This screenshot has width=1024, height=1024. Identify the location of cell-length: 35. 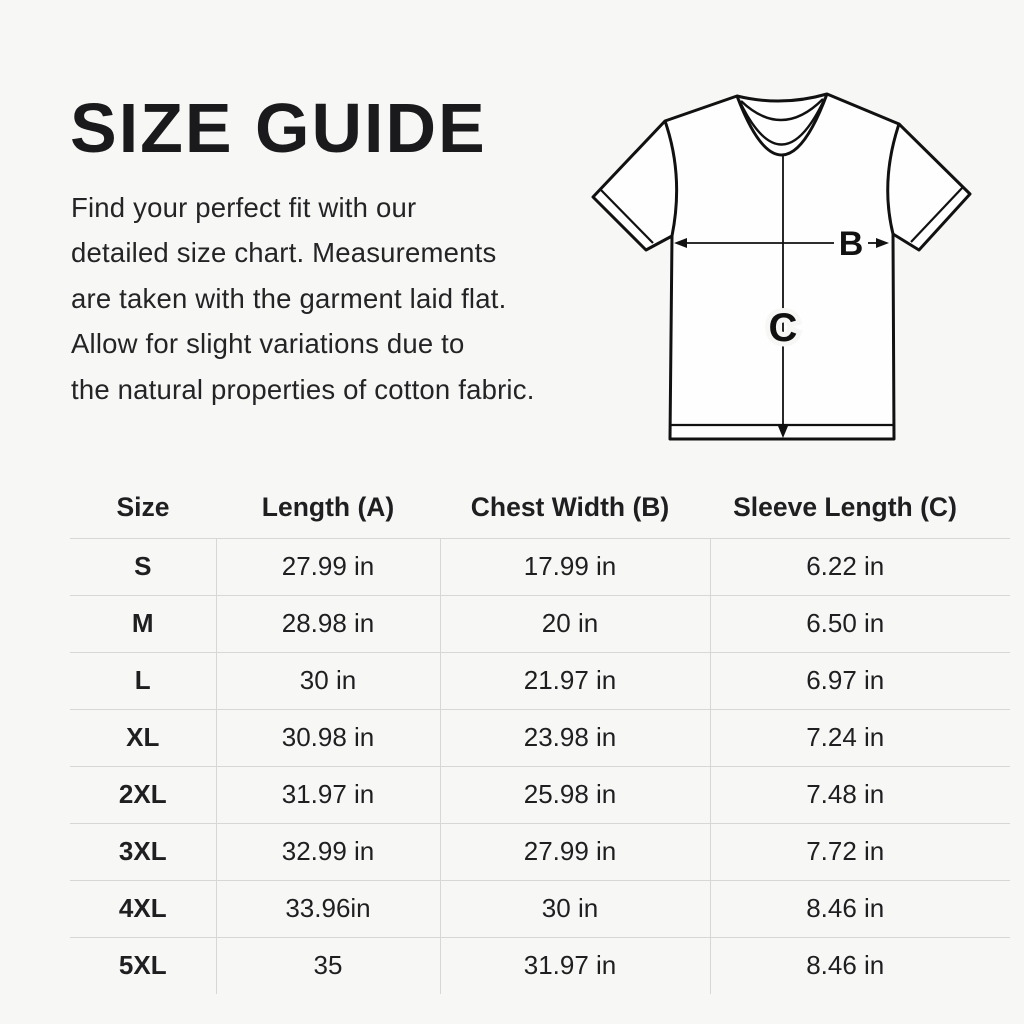
(327, 965).